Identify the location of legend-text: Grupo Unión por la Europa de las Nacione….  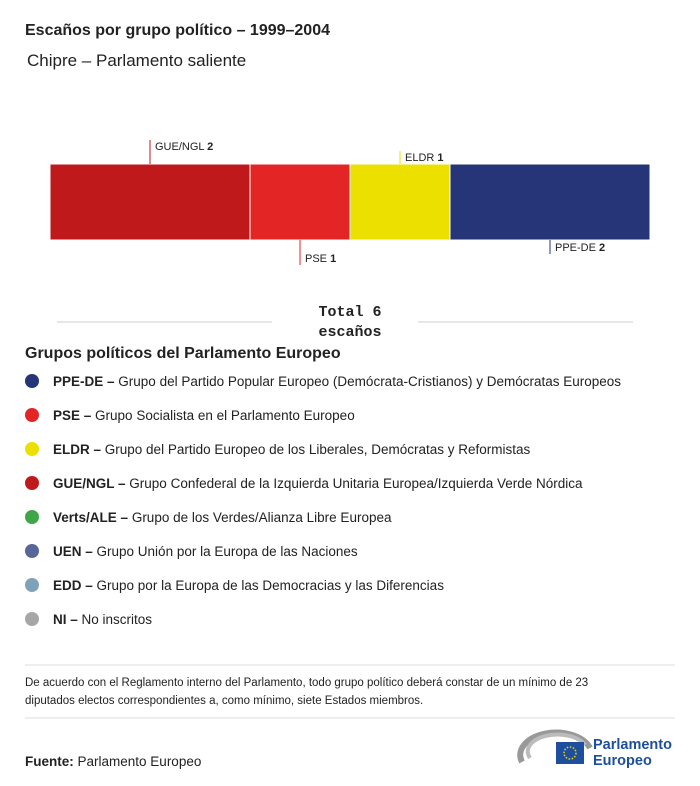
(227, 551).